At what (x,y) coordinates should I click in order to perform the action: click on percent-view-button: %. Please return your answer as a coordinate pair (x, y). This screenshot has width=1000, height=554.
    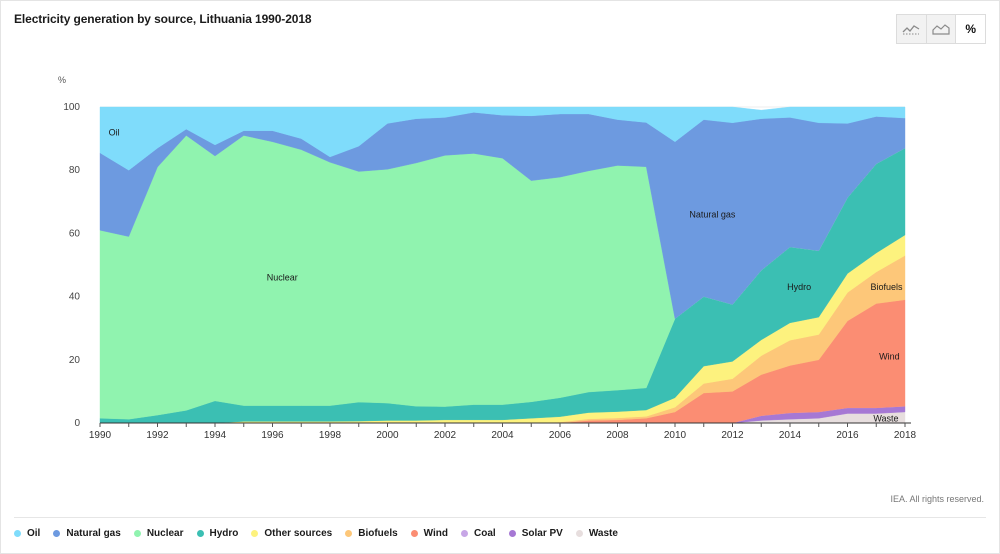
    Looking at the image, I should click on (971, 29).